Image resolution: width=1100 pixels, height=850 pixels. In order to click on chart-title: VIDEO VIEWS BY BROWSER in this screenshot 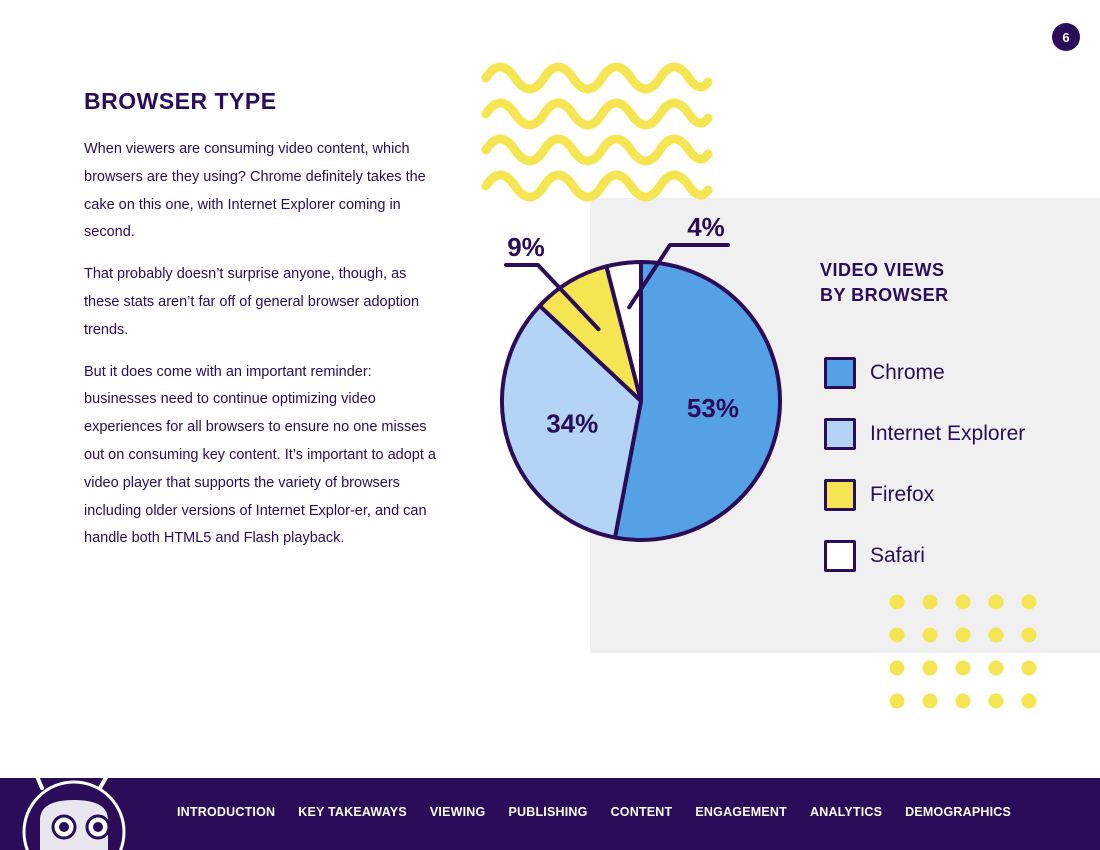, I will do `click(884, 283)`.